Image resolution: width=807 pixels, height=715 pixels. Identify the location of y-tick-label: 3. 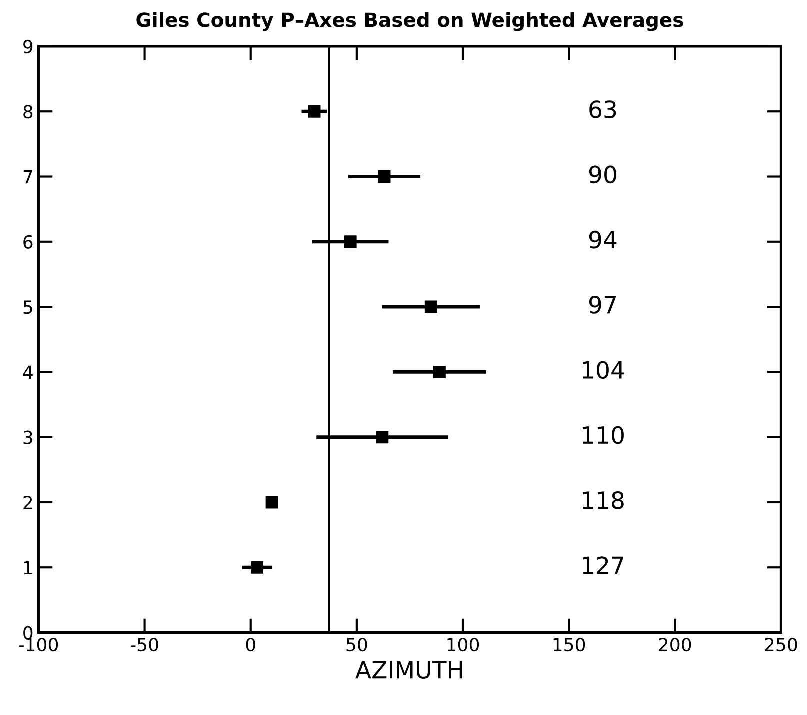
(28, 437).